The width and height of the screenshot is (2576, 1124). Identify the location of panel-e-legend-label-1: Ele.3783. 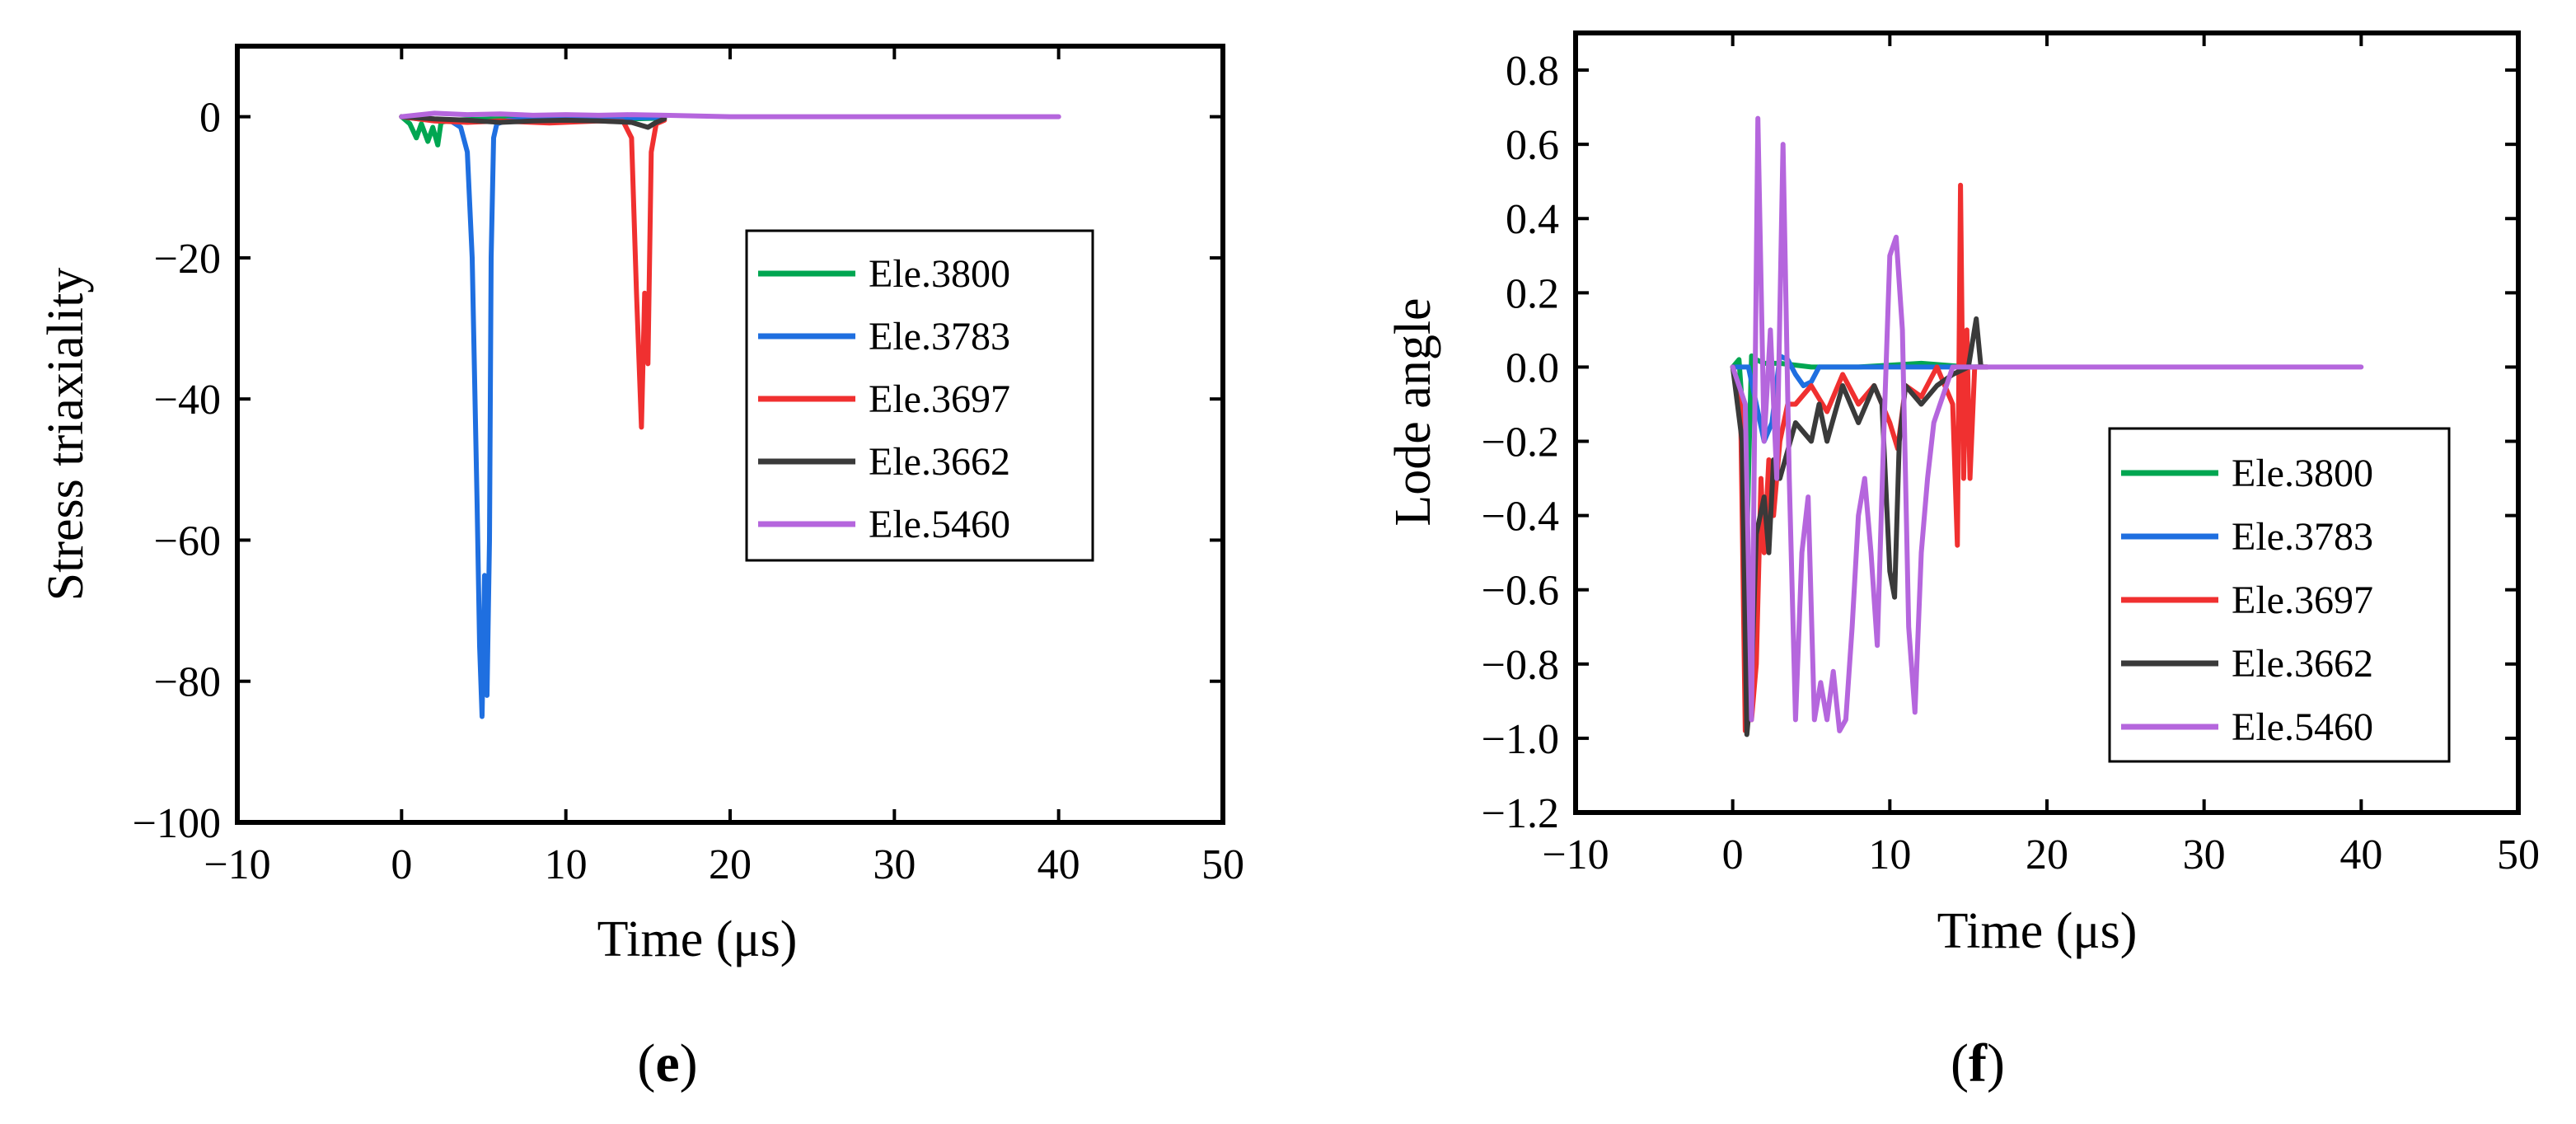
(939, 336).